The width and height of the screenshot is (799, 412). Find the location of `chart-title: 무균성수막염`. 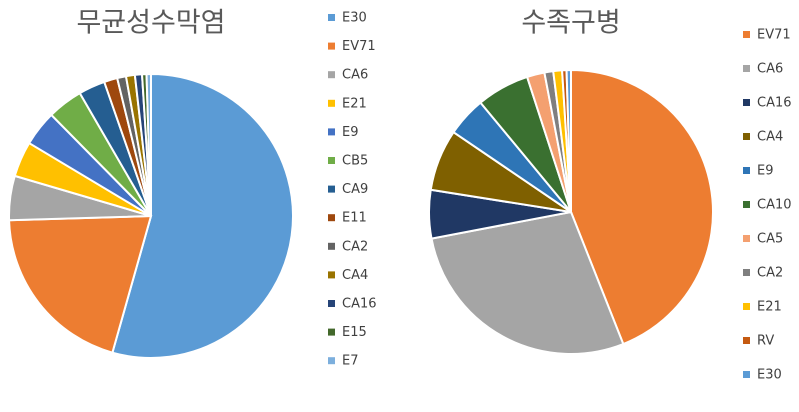

chart-title: 무균성수막염 is located at coordinates (150, 23).